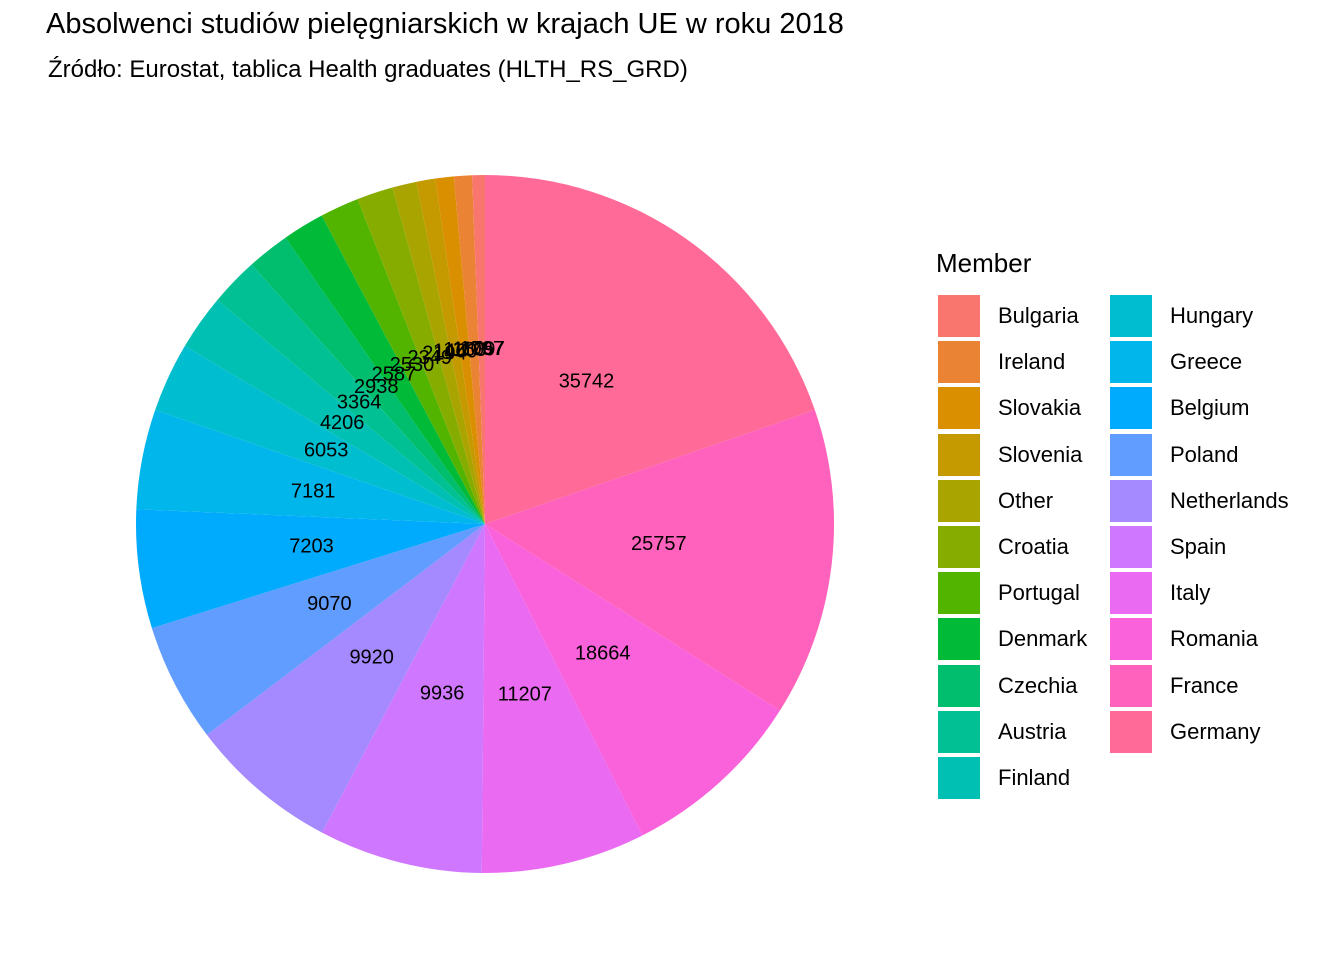  I want to click on slice-value-label: 2938, so click(376, 387).